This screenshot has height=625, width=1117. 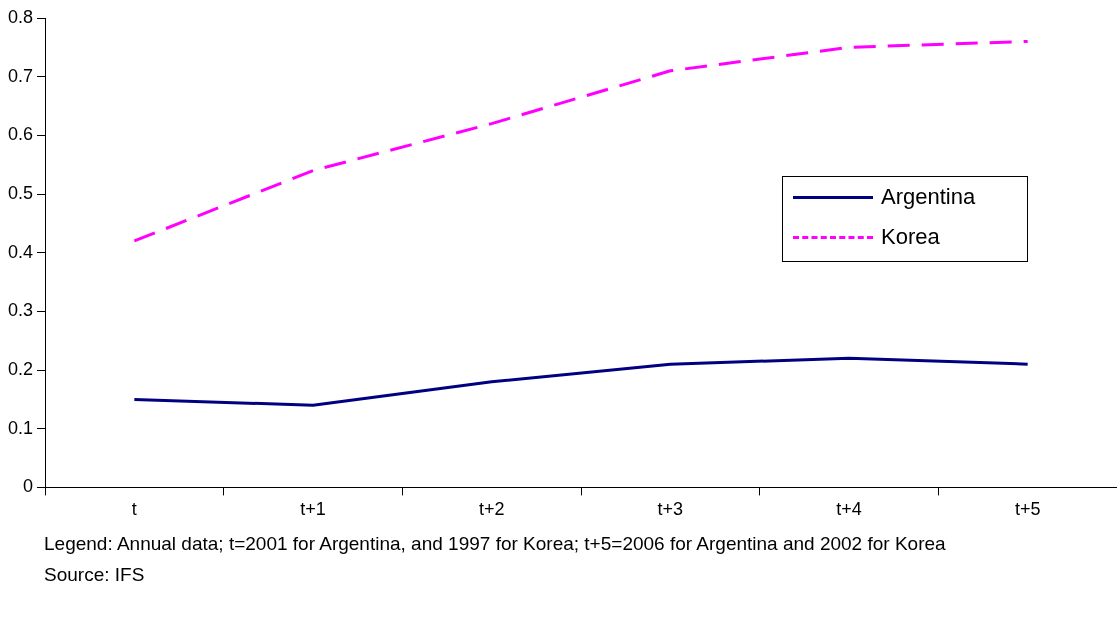 What do you see at coordinates (928, 197) in the screenshot?
I see `legend-label: Argentina` at bounding box center [928, 197].